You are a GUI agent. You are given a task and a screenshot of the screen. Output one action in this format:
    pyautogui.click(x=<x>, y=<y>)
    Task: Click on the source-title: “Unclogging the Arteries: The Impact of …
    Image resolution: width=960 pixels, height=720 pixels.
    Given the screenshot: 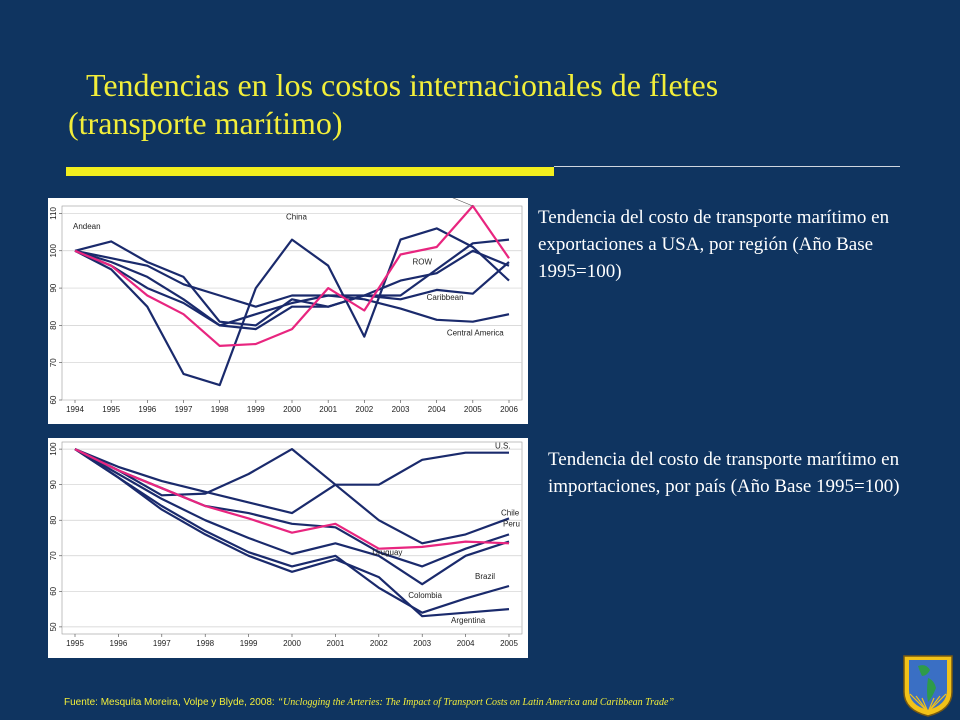 What is the action you would take?
    pyautogui.click(x=476, y=702)
    